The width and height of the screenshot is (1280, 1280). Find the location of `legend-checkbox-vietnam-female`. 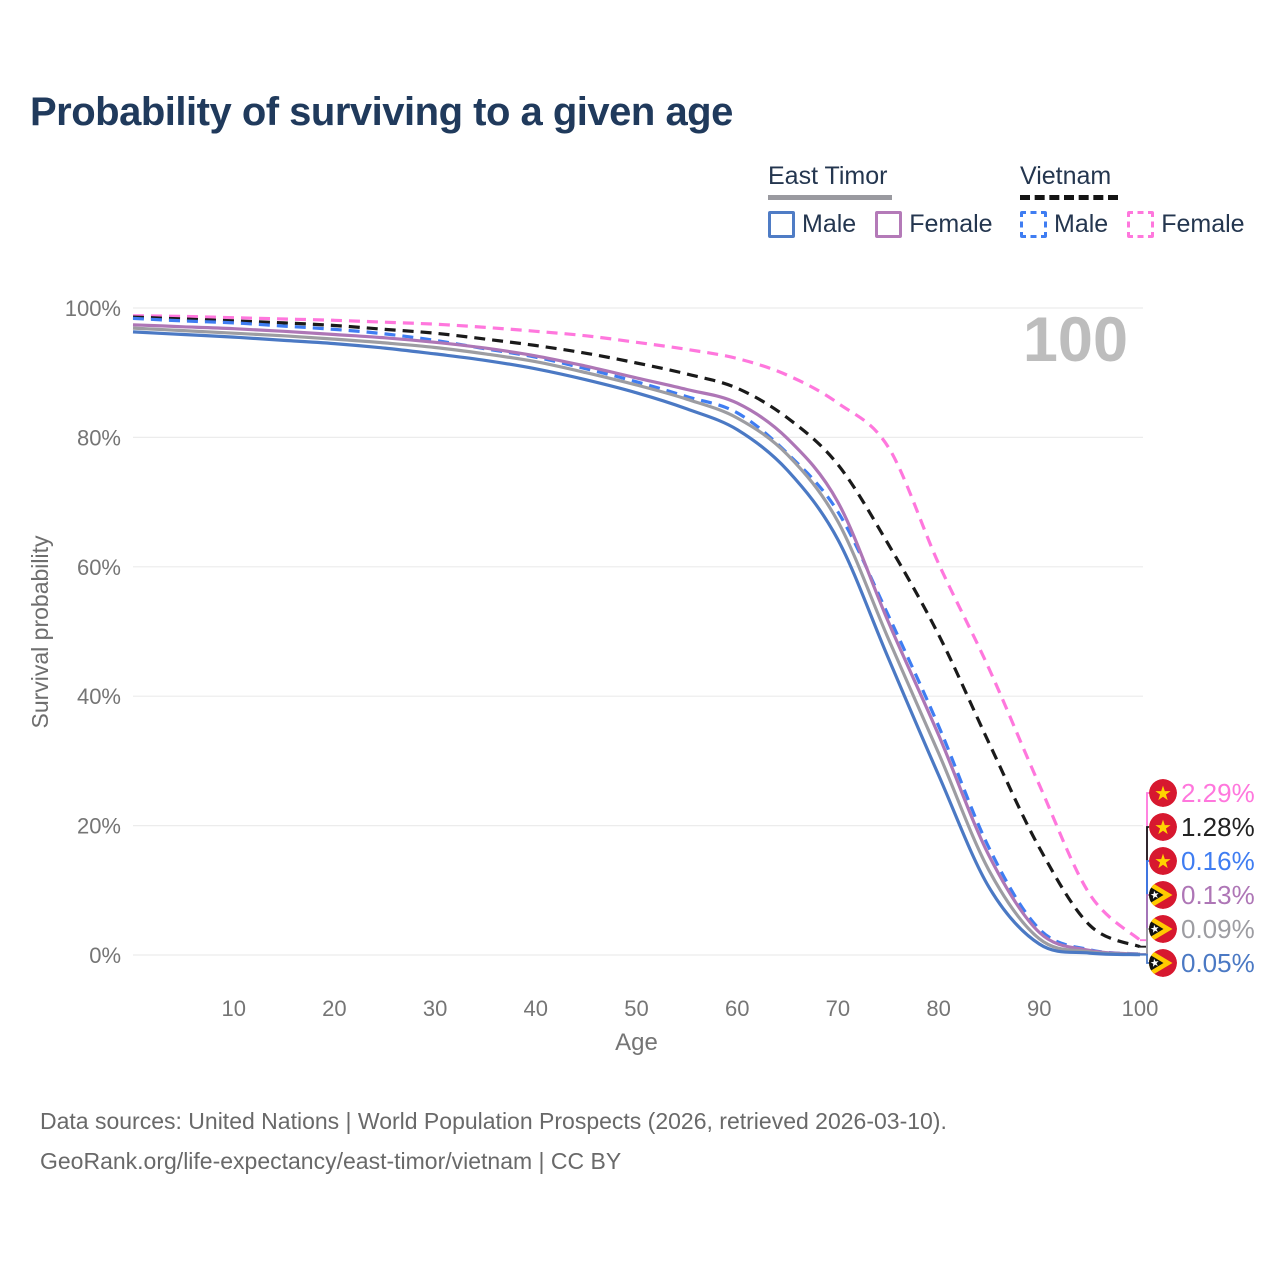

legend-checkbox-vietnam-female is located at coordinates (1141, 224).